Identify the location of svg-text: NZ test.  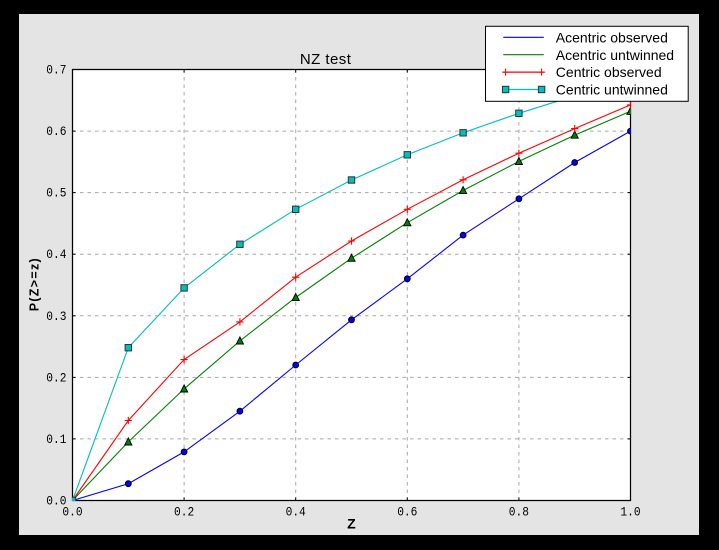
(326, 59).